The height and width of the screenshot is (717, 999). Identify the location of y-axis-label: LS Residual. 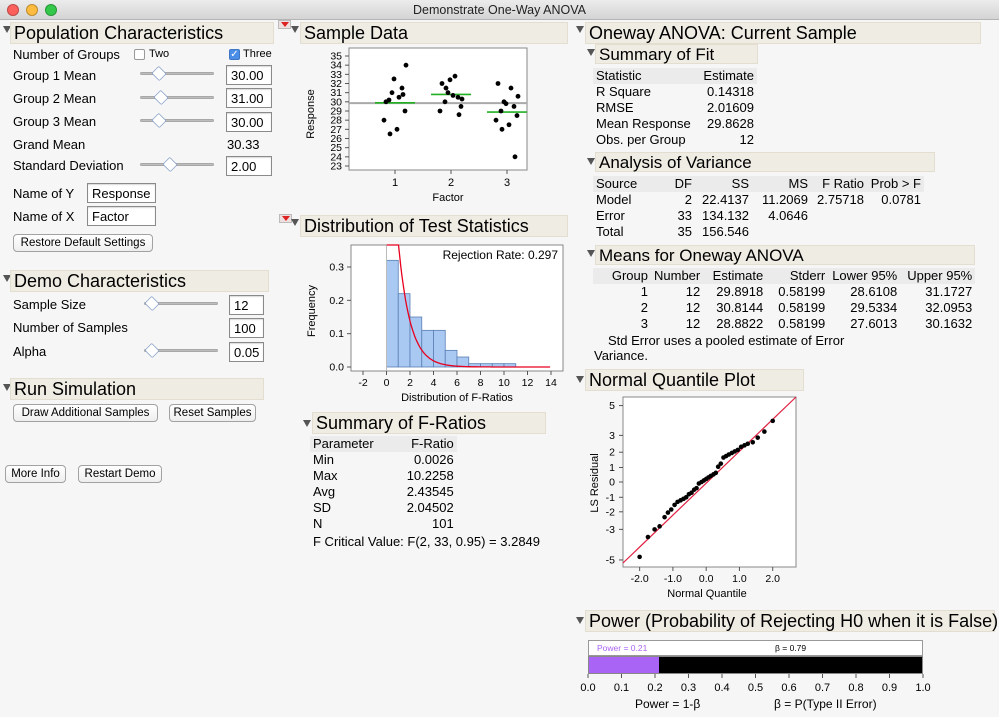
(595, 482).